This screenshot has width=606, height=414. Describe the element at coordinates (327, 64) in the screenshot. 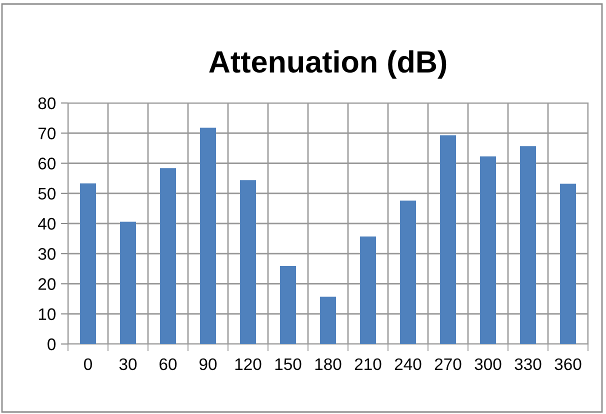

I see `chart-title: Attenuation (dB)` at that location.